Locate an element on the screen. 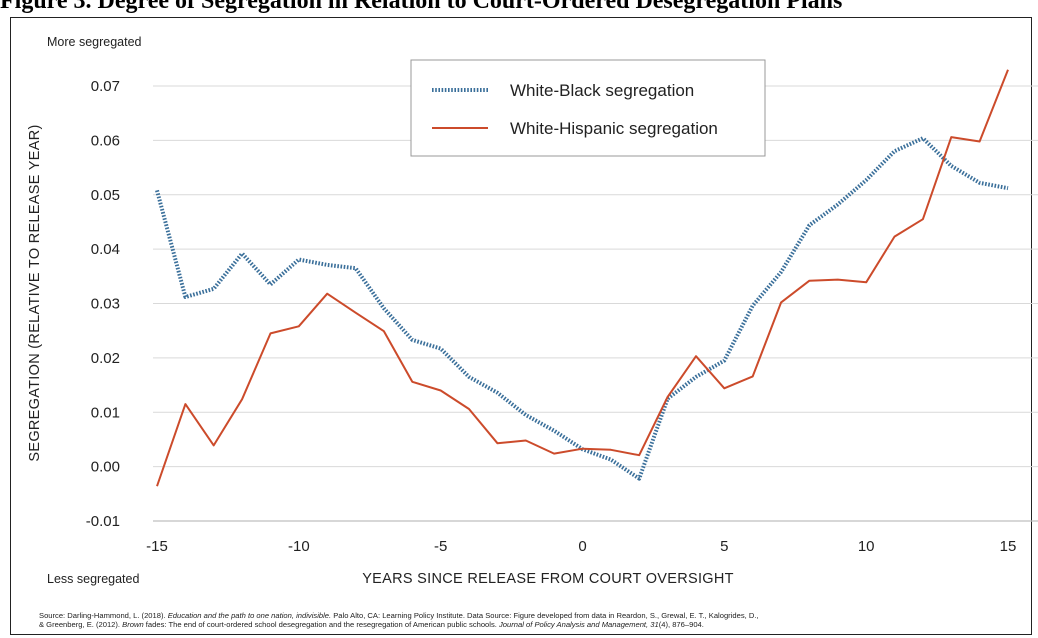 This screenshot has height=638, width=1038. y-tick-label-8: 0.07 is located at coordinates (105, 86).